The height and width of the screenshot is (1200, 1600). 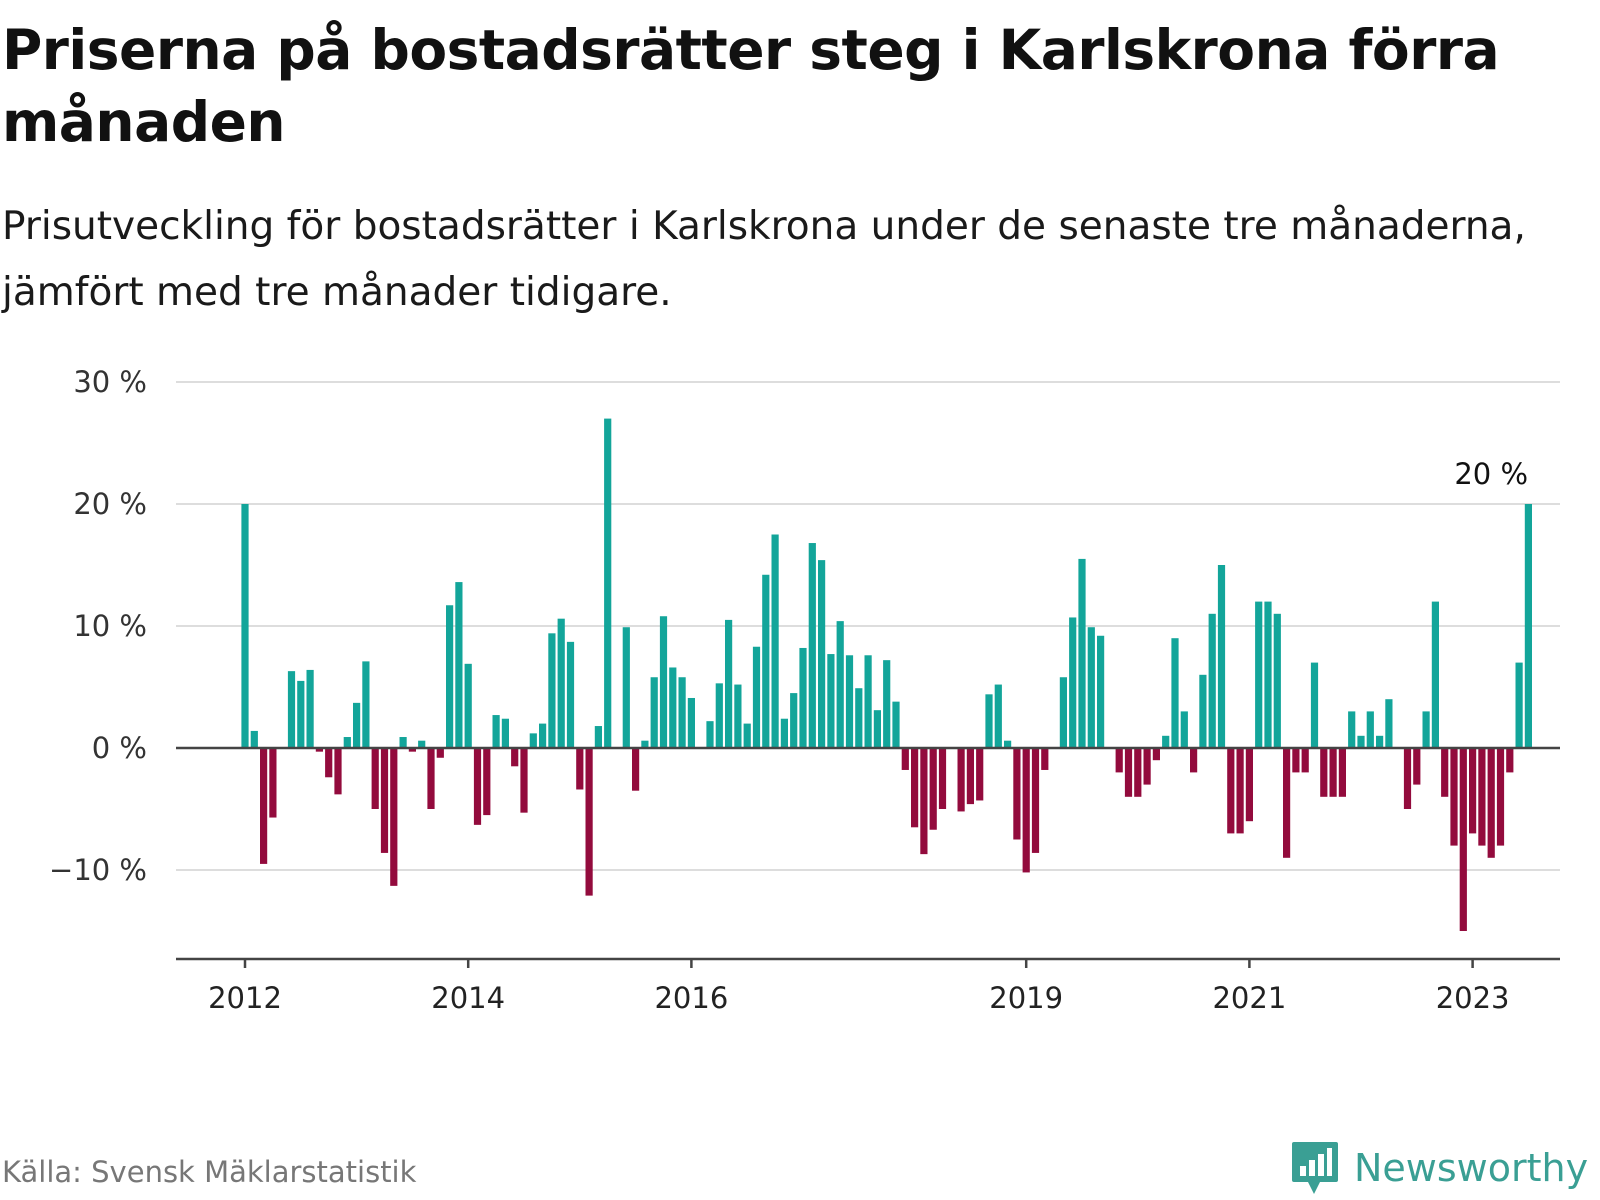 What do you see at coordinates (1473, 998) in the screenshot?
I see `x-tick-label: 2023` at bounding box center [1473, 998].